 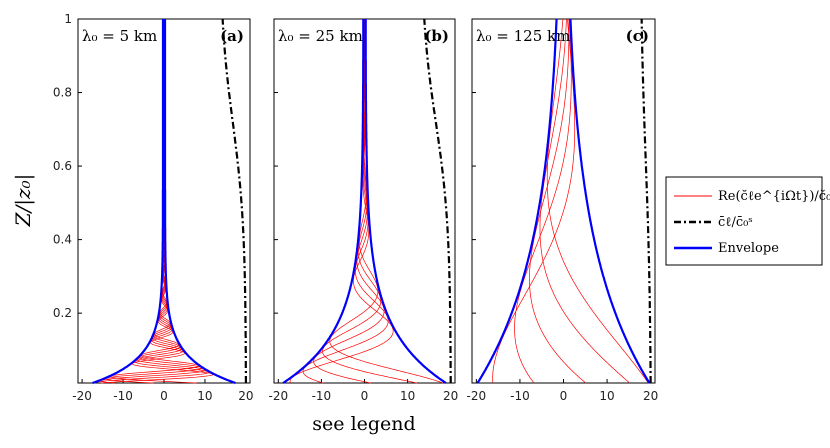 What do you see at coordinates (62, 240) in the screenshot?
I see `y-tick-label: 0.4` at bounding box center [62, 240].